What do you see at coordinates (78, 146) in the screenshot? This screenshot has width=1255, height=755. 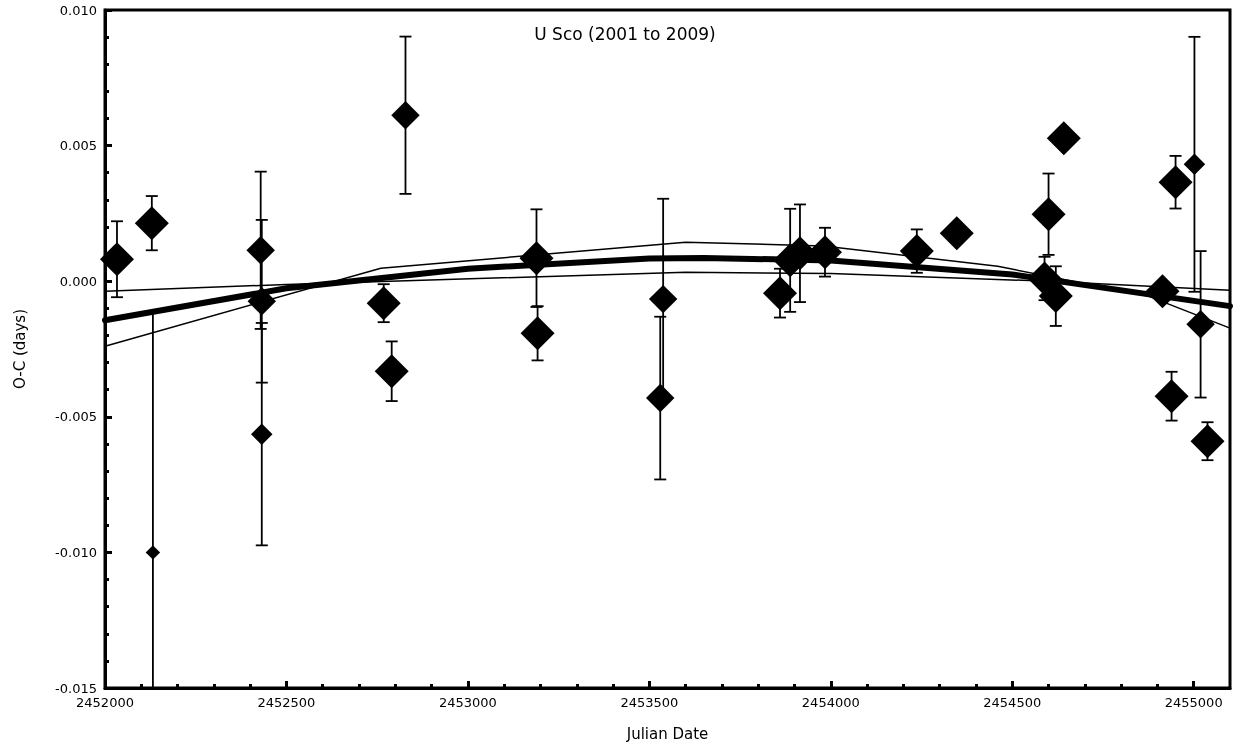 I see `y-tick-label: 0.005` at bounding box center [78, 146].